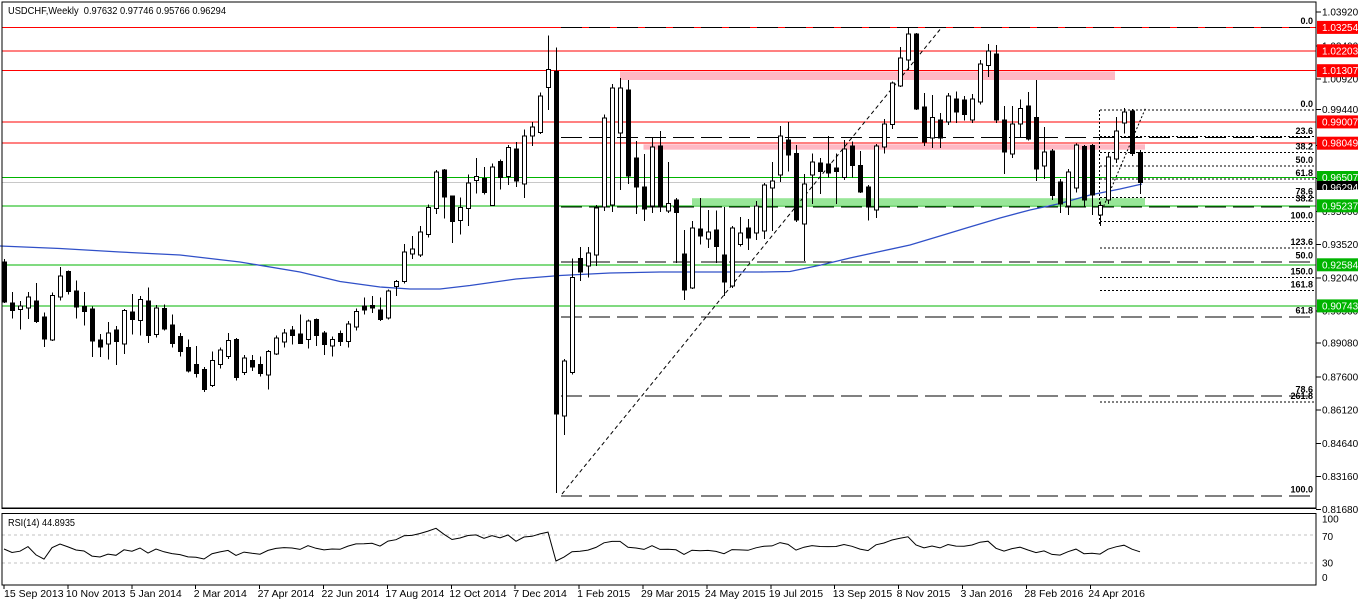 The width and height of the screenshot is (1358, 606). Describe the element at coordinates (1053, 594) in the screenshot. I see `svg-text: 28 Feb 2016` at that location.